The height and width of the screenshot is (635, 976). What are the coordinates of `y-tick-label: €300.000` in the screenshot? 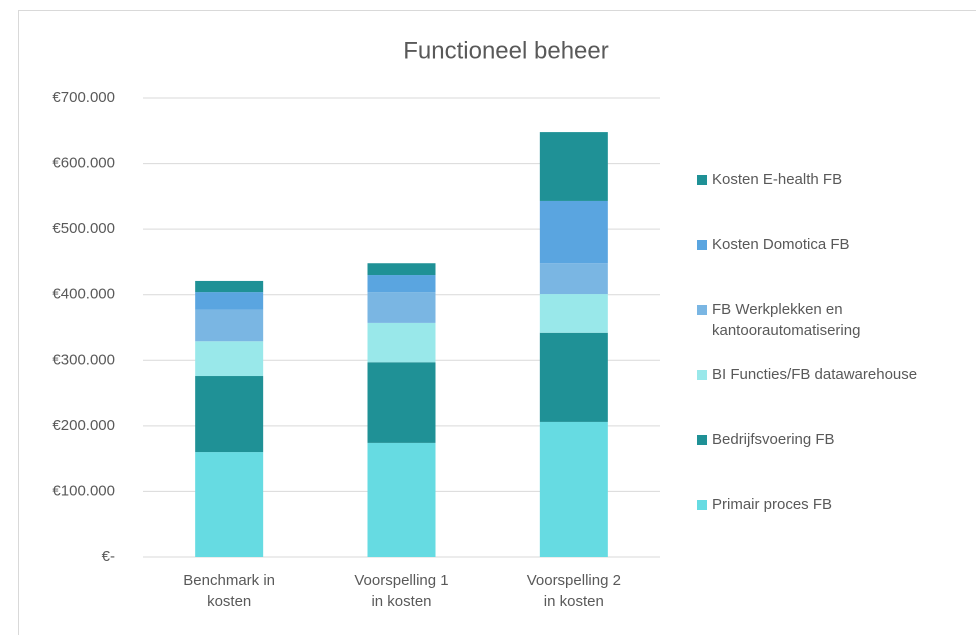 It's located at (83, 359).